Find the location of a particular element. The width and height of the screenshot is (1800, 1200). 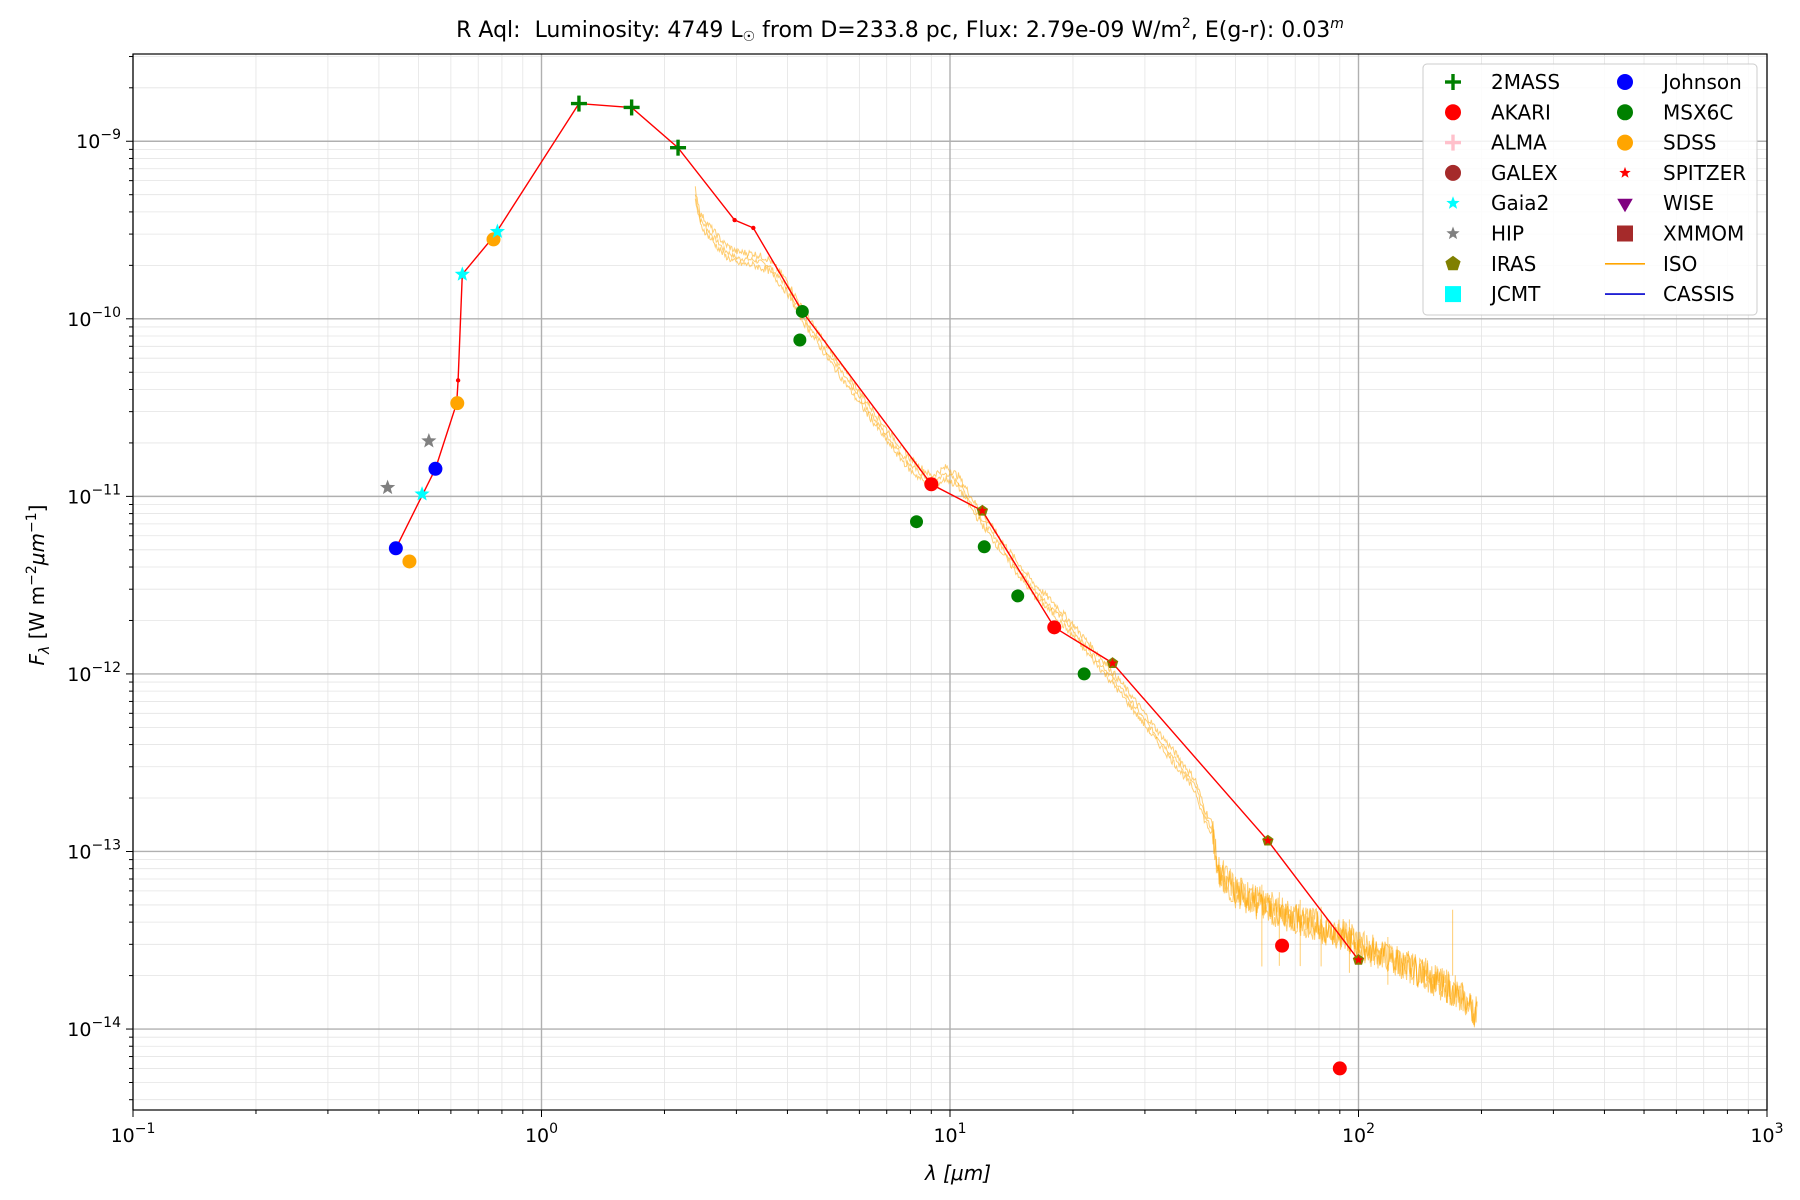

legend-label-galex: GALEX is located at coordinates (1524, 173).